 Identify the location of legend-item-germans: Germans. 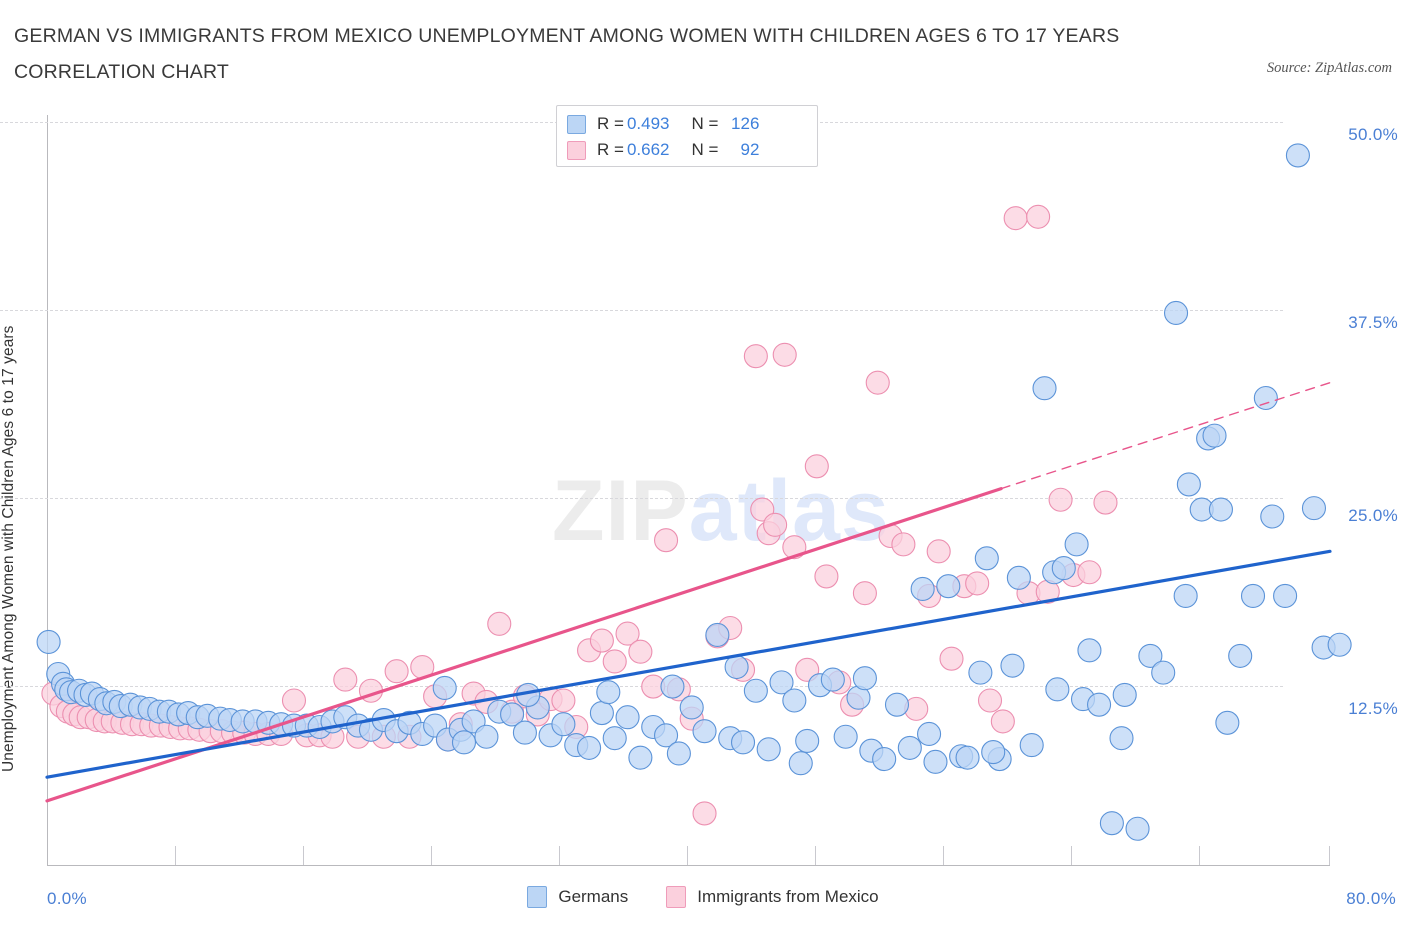
(577, 897).